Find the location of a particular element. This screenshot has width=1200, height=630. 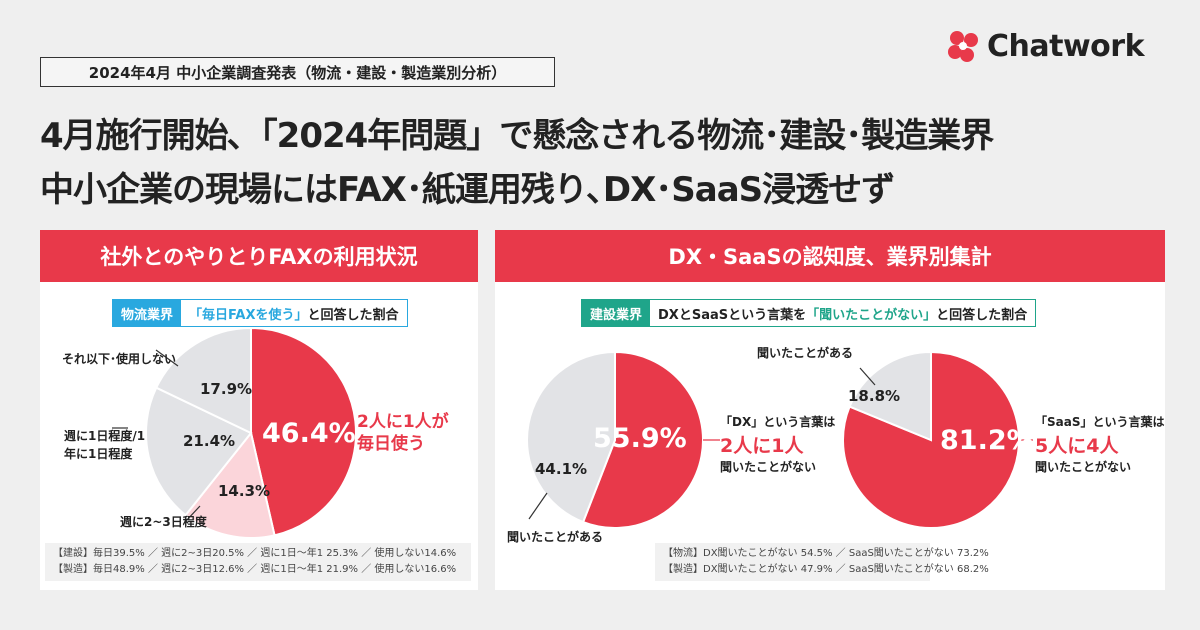

dx-callout: 「DX」という言葉は 2人に1人 聞いたことがない is located at coordinates (777, 444).